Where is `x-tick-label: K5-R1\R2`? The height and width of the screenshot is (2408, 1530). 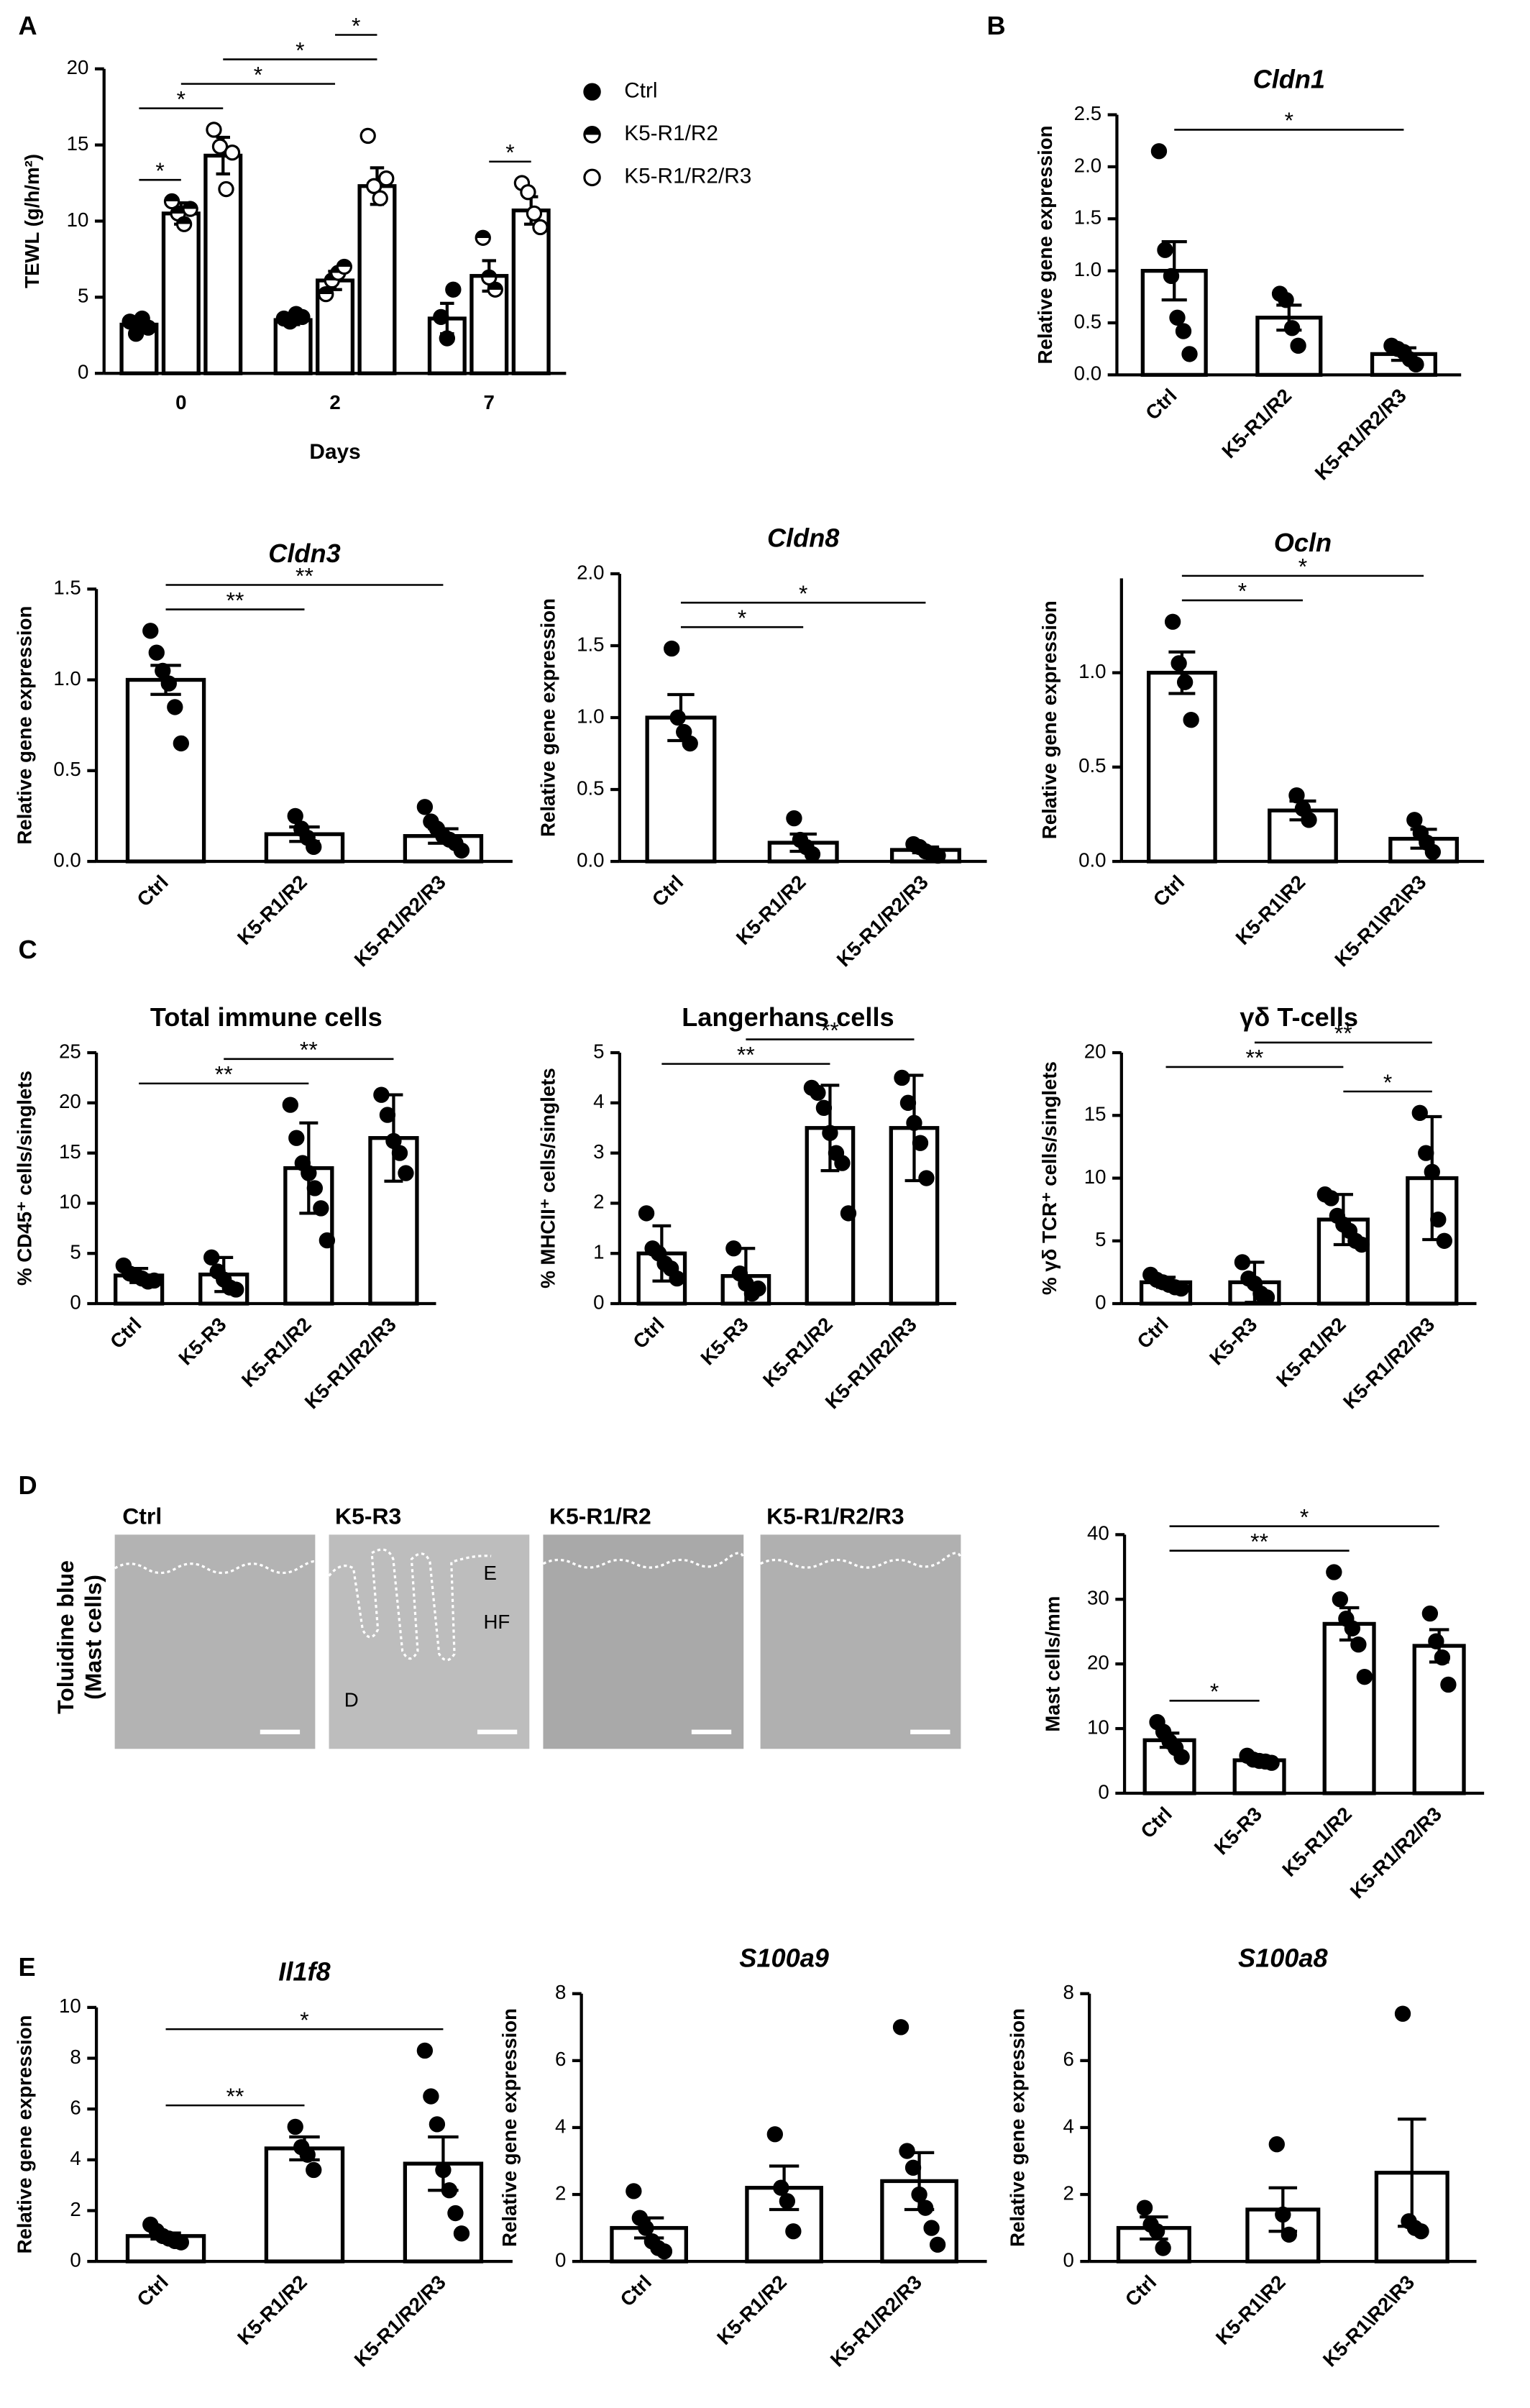
x-tick-label: K5-R1\R2 is located at coordinates (1271, 910).